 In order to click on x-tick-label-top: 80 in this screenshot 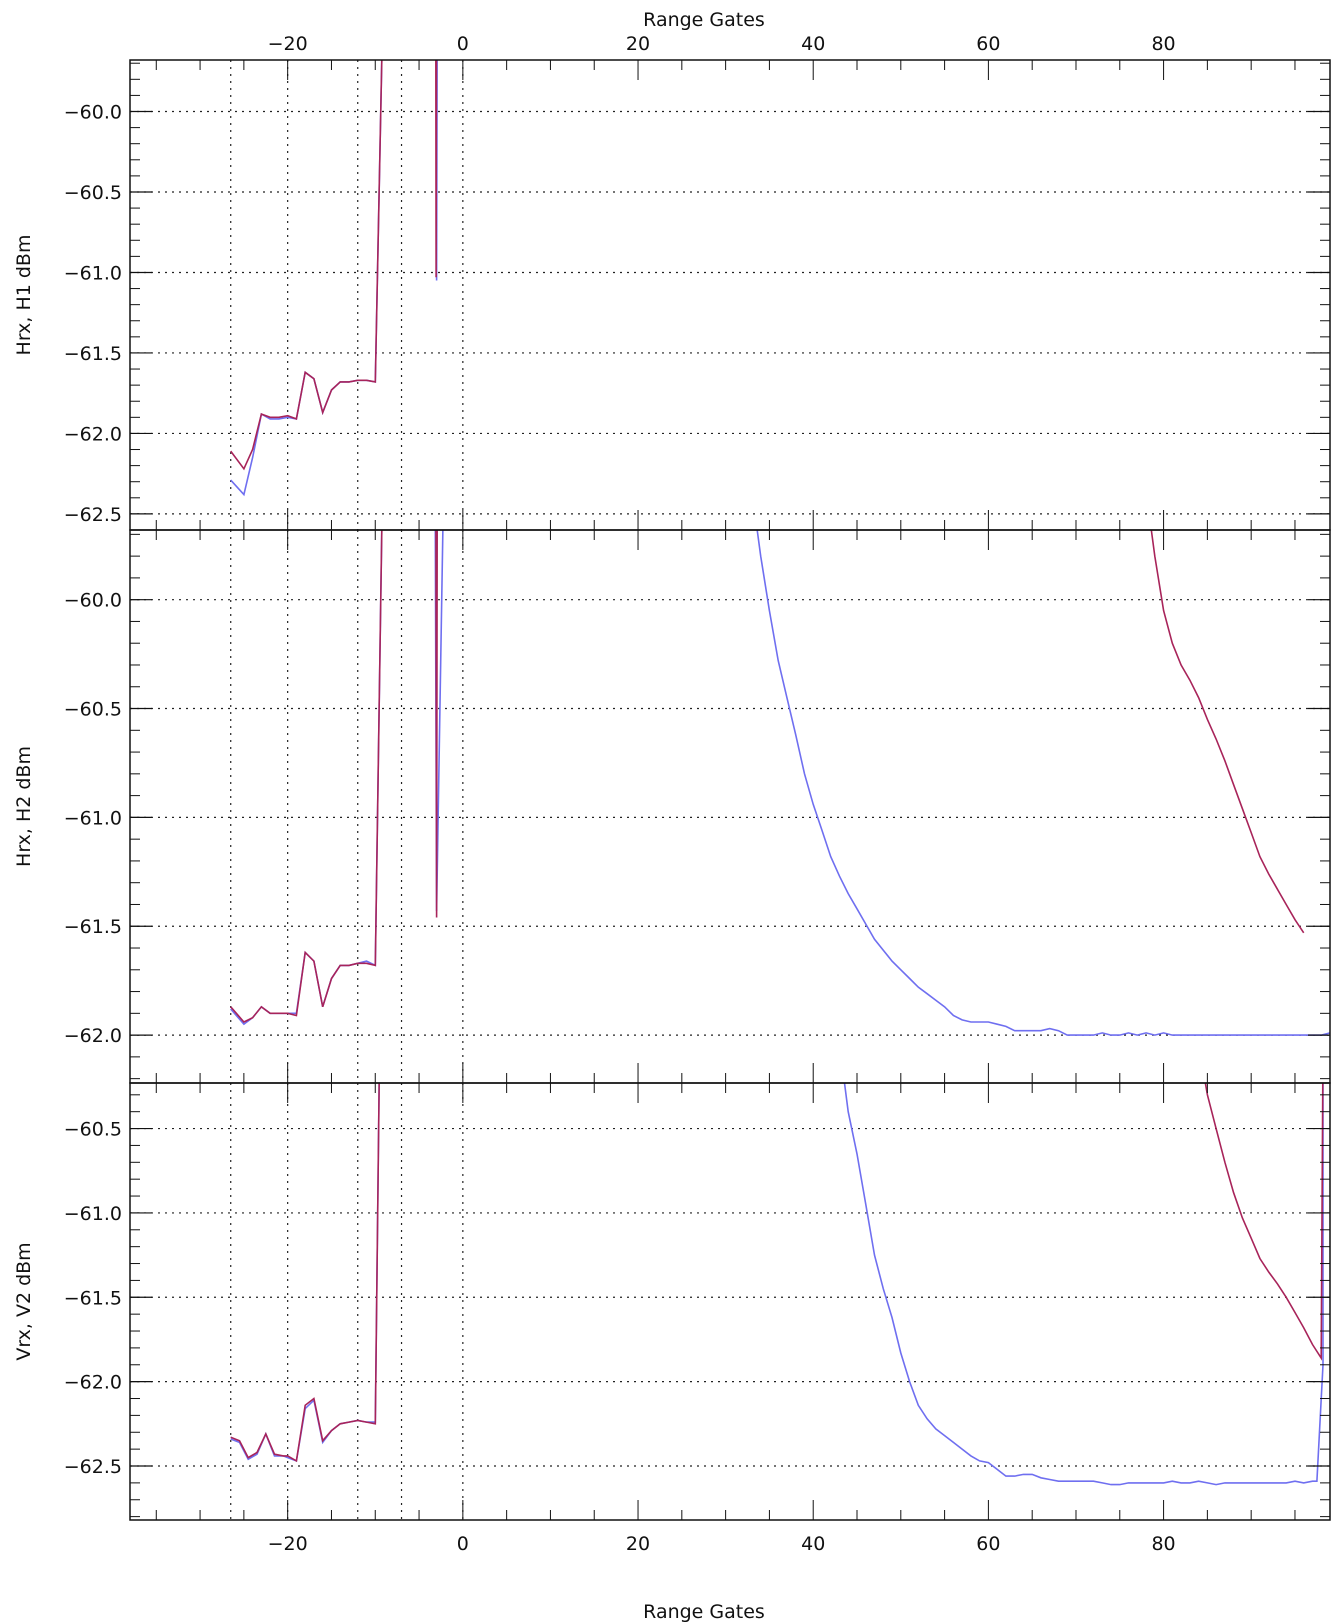, I will do `click(1163, 44)`.